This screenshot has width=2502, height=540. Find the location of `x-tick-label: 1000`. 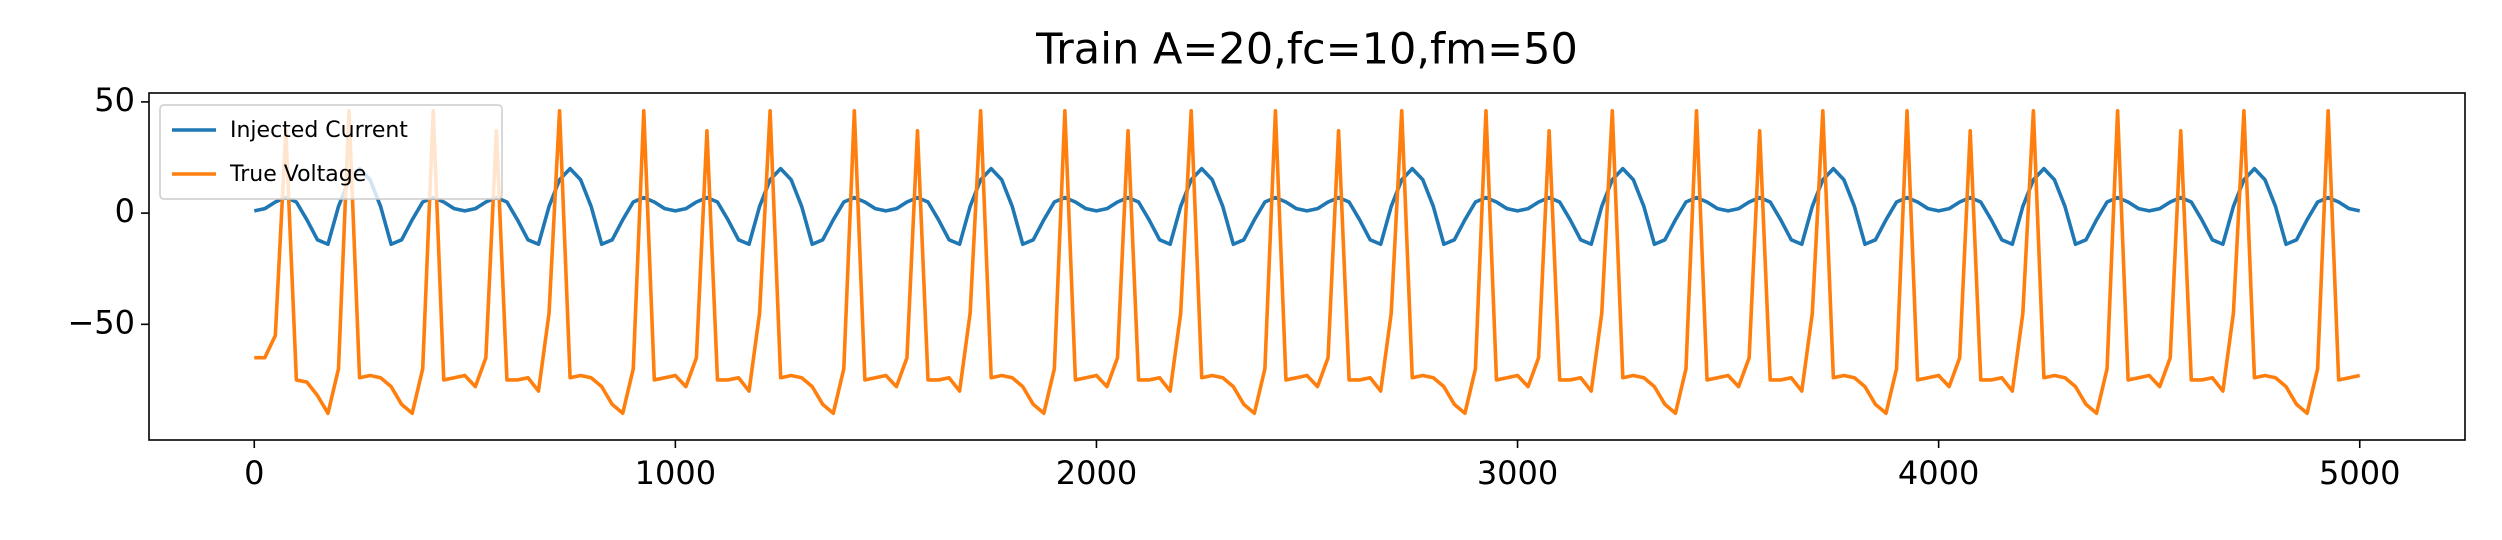

x-tick-label: 1000 is located at coordinates (675, 473).